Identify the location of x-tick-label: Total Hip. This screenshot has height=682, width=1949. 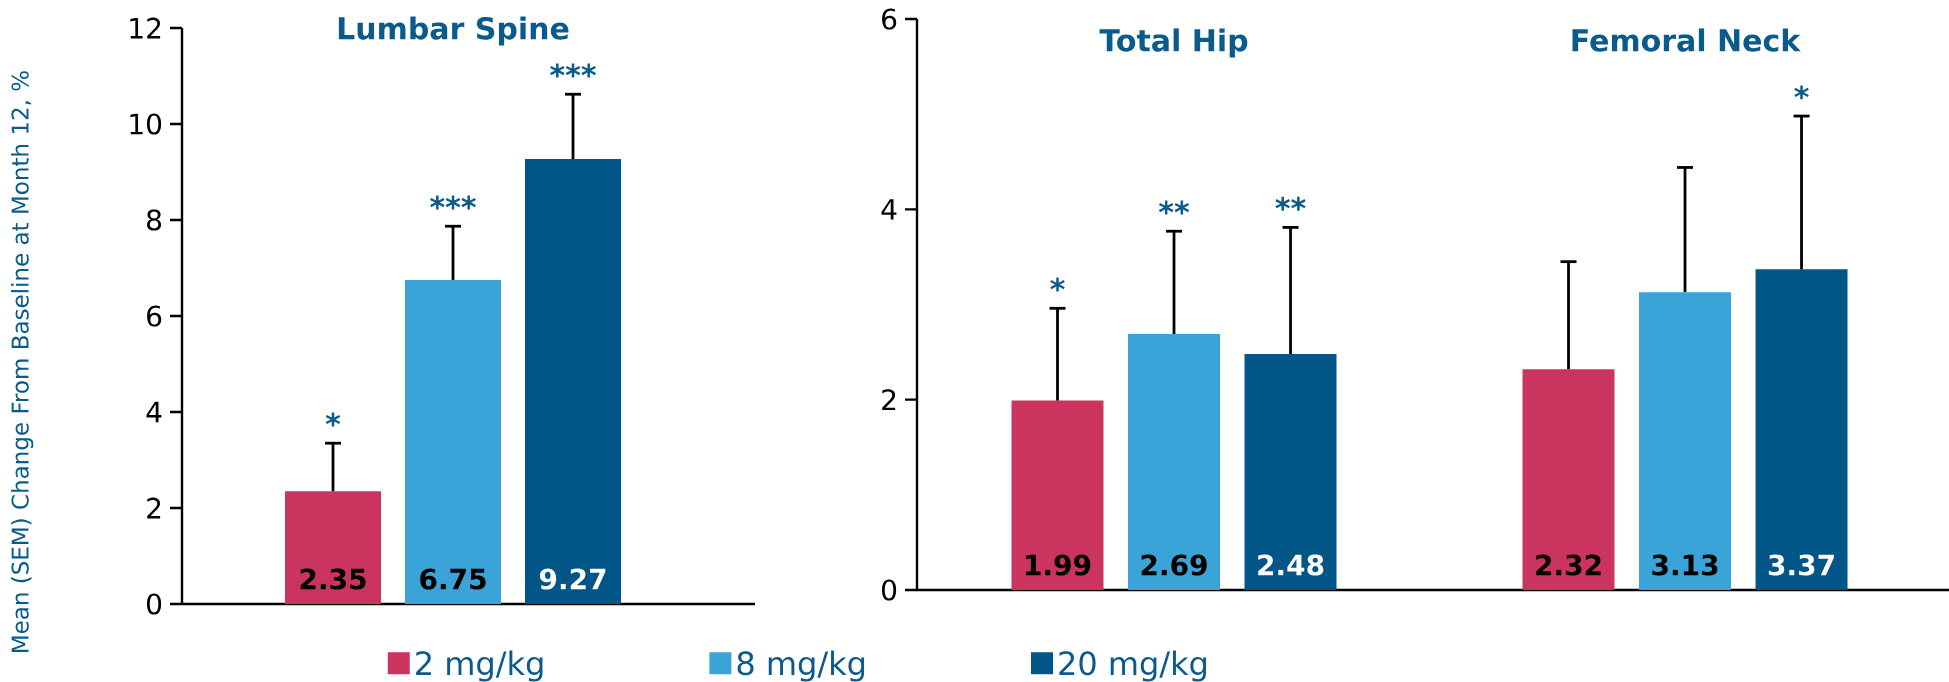
(1173, 43).